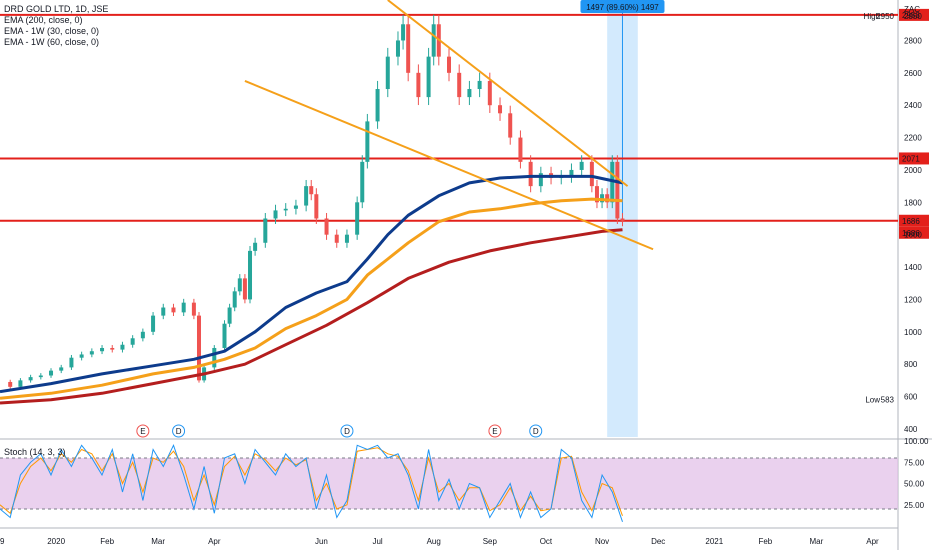 The width and height of the screenshot is (932, 550). What do you see at coordinates (913, 170) in the screenshot?
I see `price-tick-2000: 2000` at bounding box center [913, 170].